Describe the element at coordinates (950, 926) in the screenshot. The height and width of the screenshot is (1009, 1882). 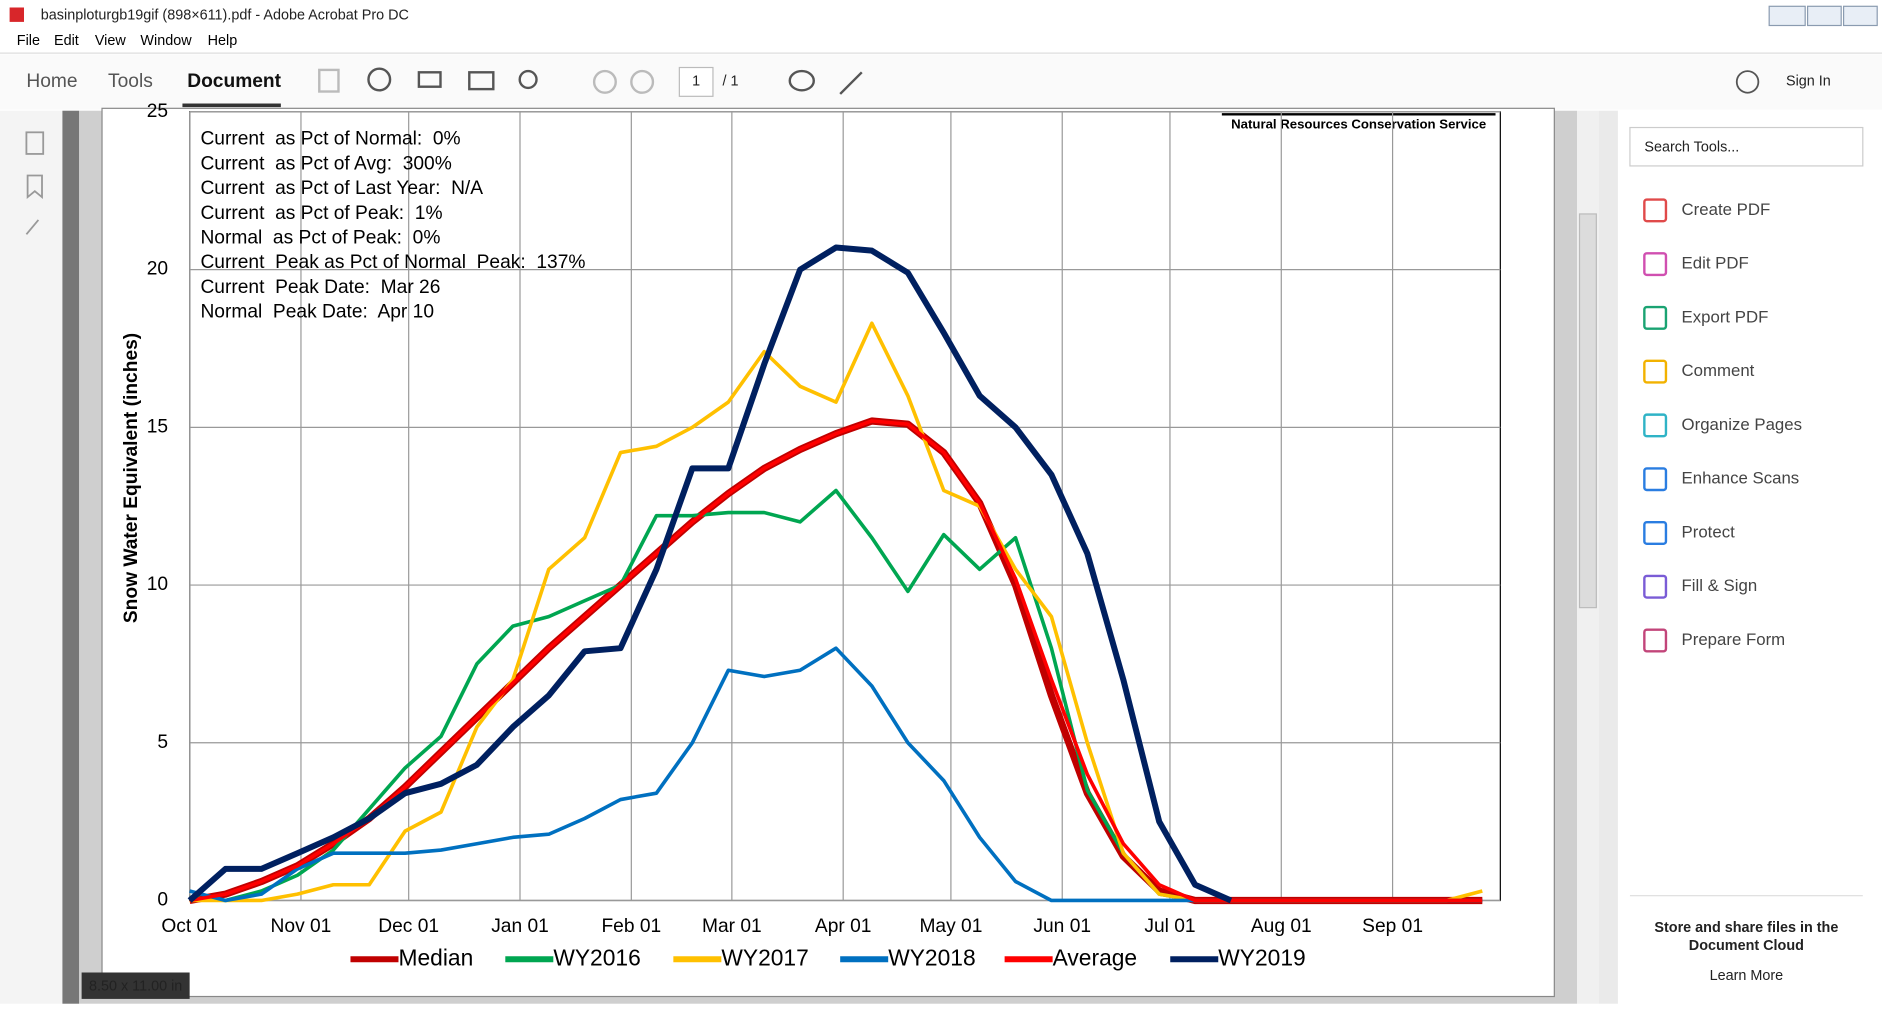
I see `x-tick-label: May 01` at that location.